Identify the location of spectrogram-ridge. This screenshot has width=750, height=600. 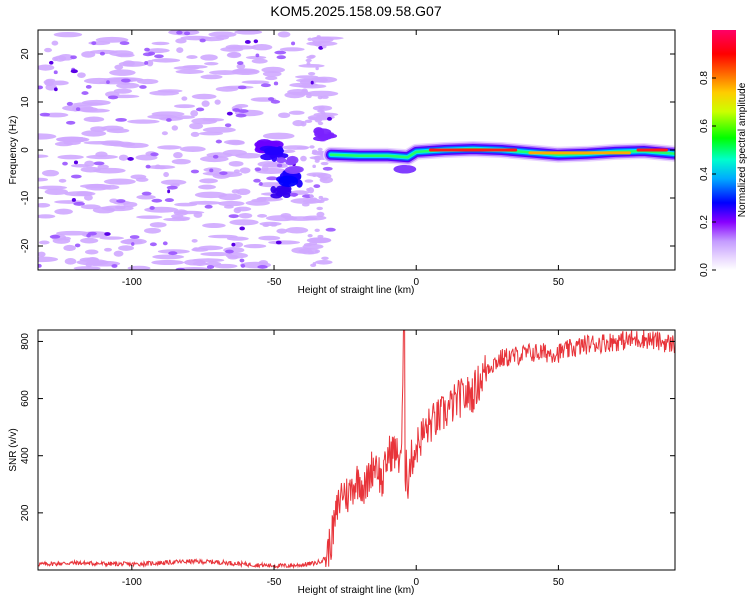
(498, 153).